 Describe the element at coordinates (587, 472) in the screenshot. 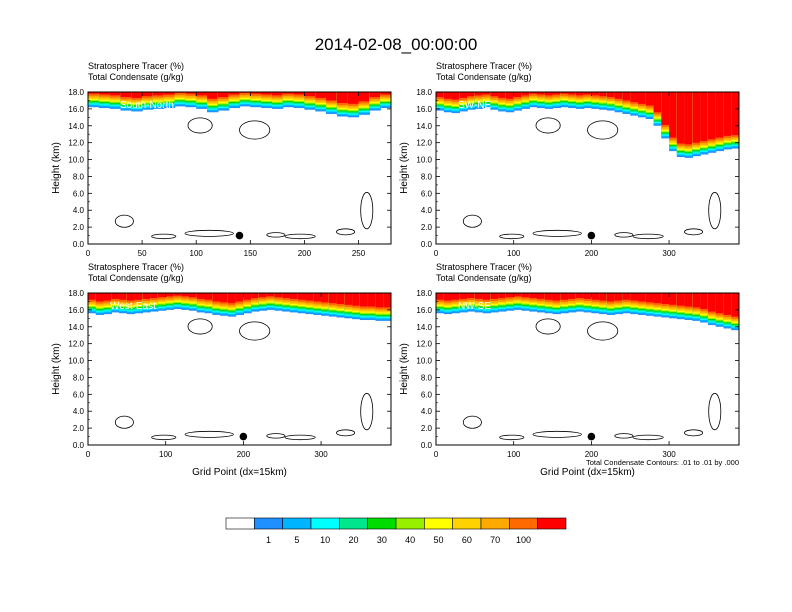

I see `x-axis-label: Grid Point (dx=15km)` at that location.